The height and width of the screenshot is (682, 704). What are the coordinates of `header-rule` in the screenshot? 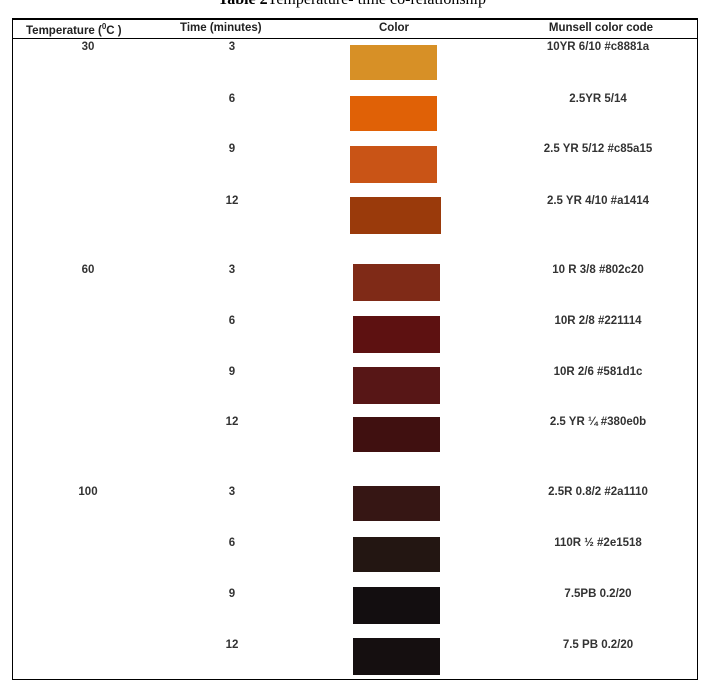 It's located at (355, 38).